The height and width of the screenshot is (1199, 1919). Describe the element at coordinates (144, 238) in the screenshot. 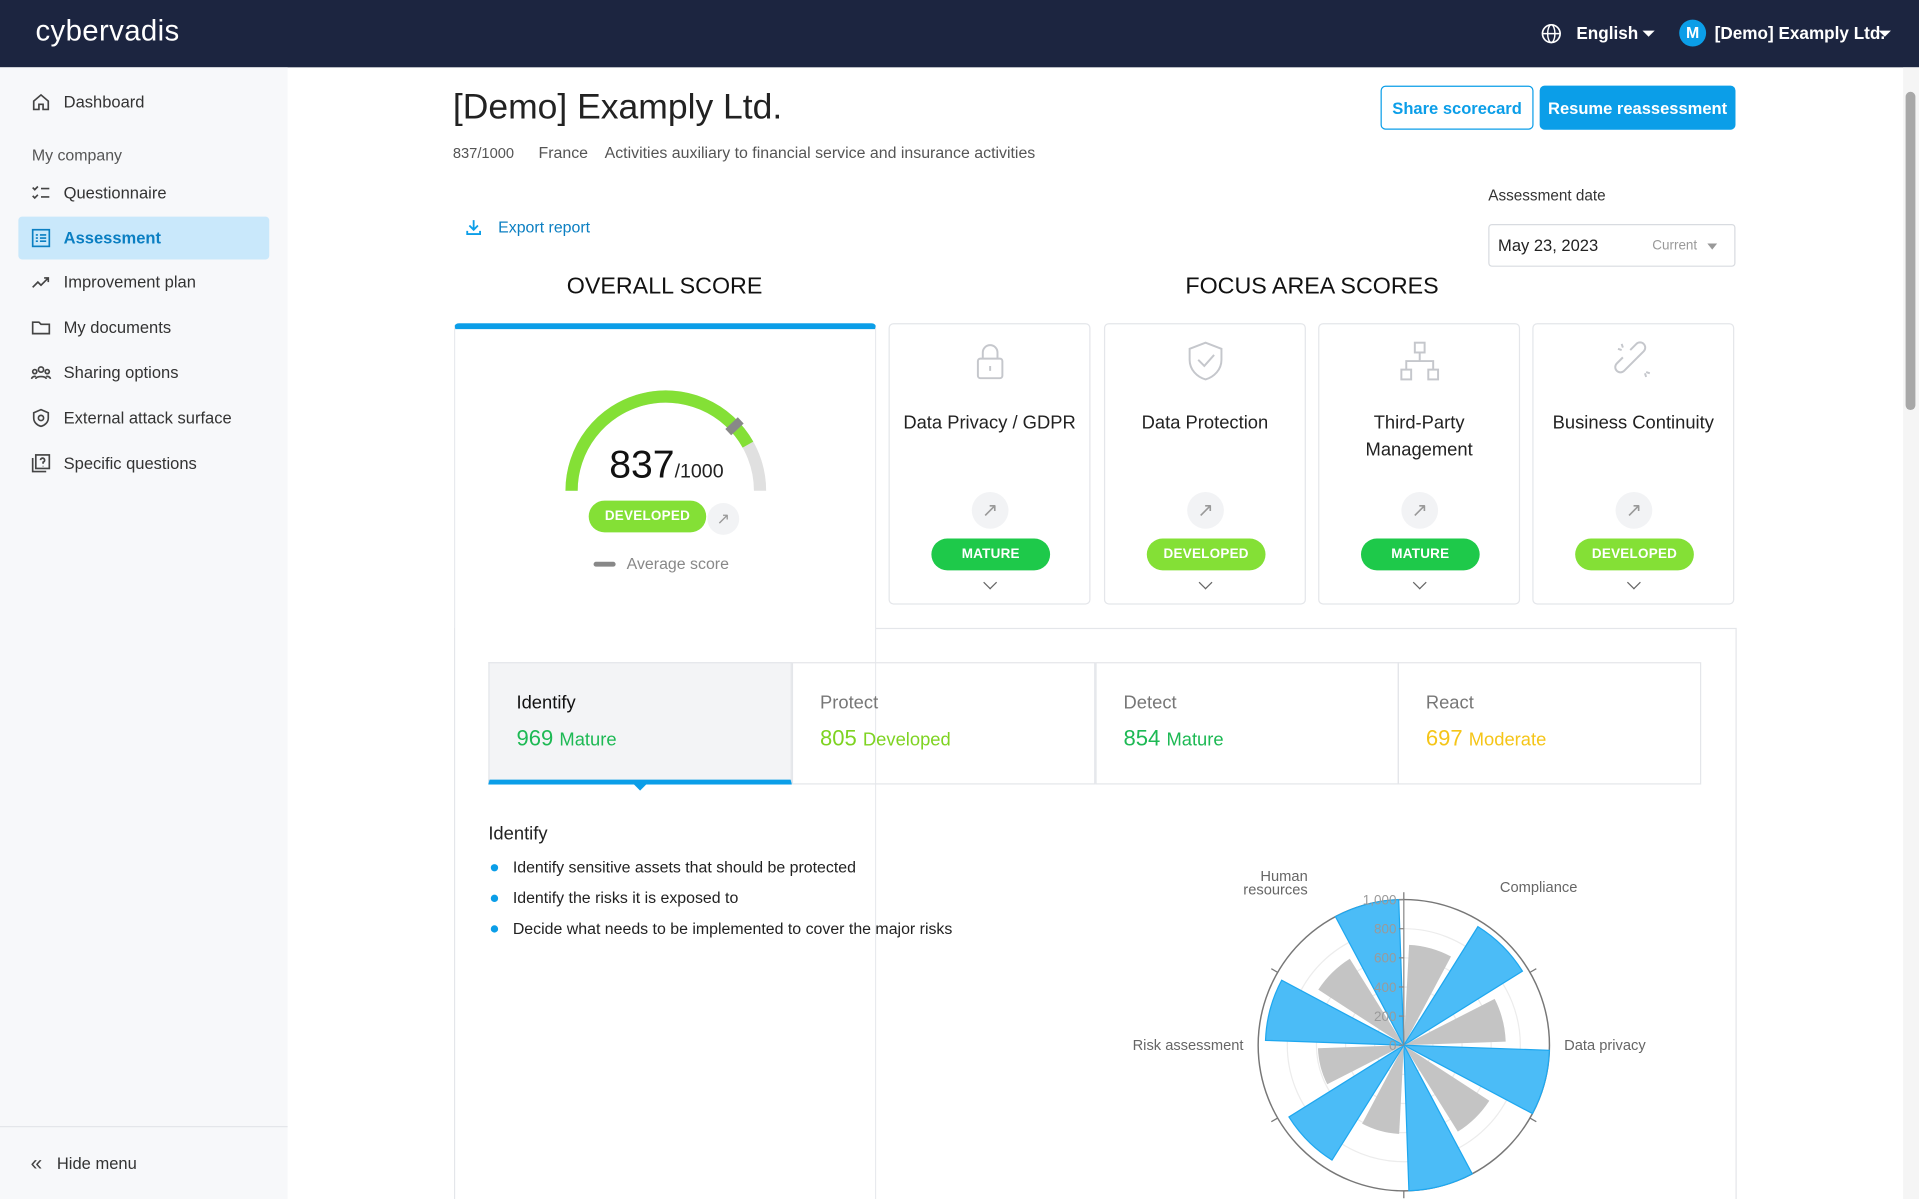

I see `sidebar-item-assessment: Assessment` at that location.